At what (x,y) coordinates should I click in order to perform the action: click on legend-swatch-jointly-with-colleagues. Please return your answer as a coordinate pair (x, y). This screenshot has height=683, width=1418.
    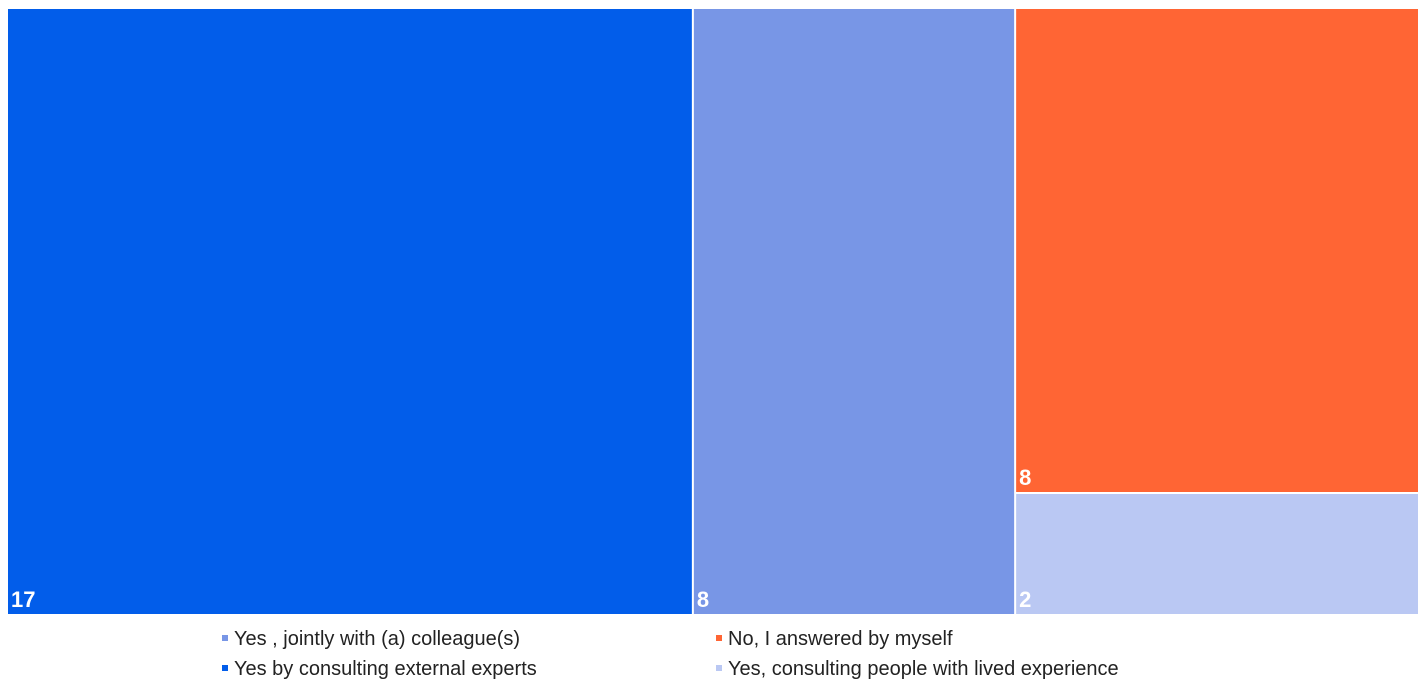
    Looking at the image, I should click on (225, 637).